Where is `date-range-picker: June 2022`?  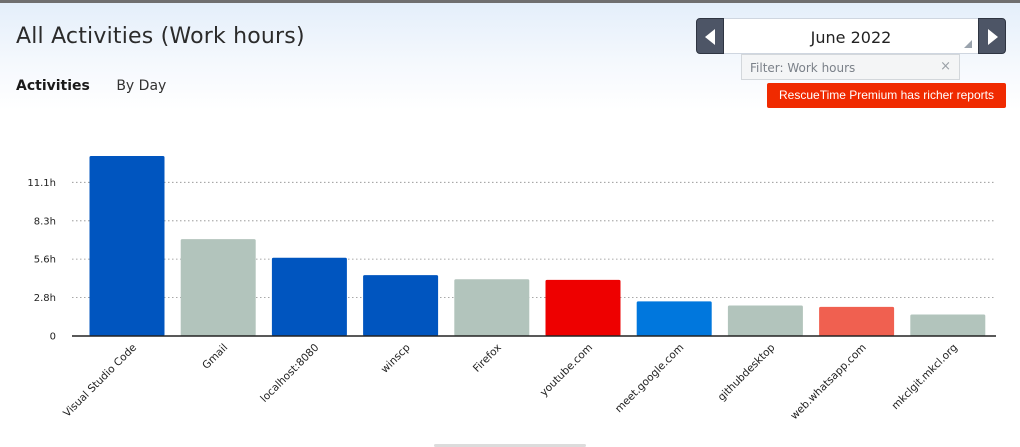
date-range-picker: June 2022 is located at coordinates (851, 36).